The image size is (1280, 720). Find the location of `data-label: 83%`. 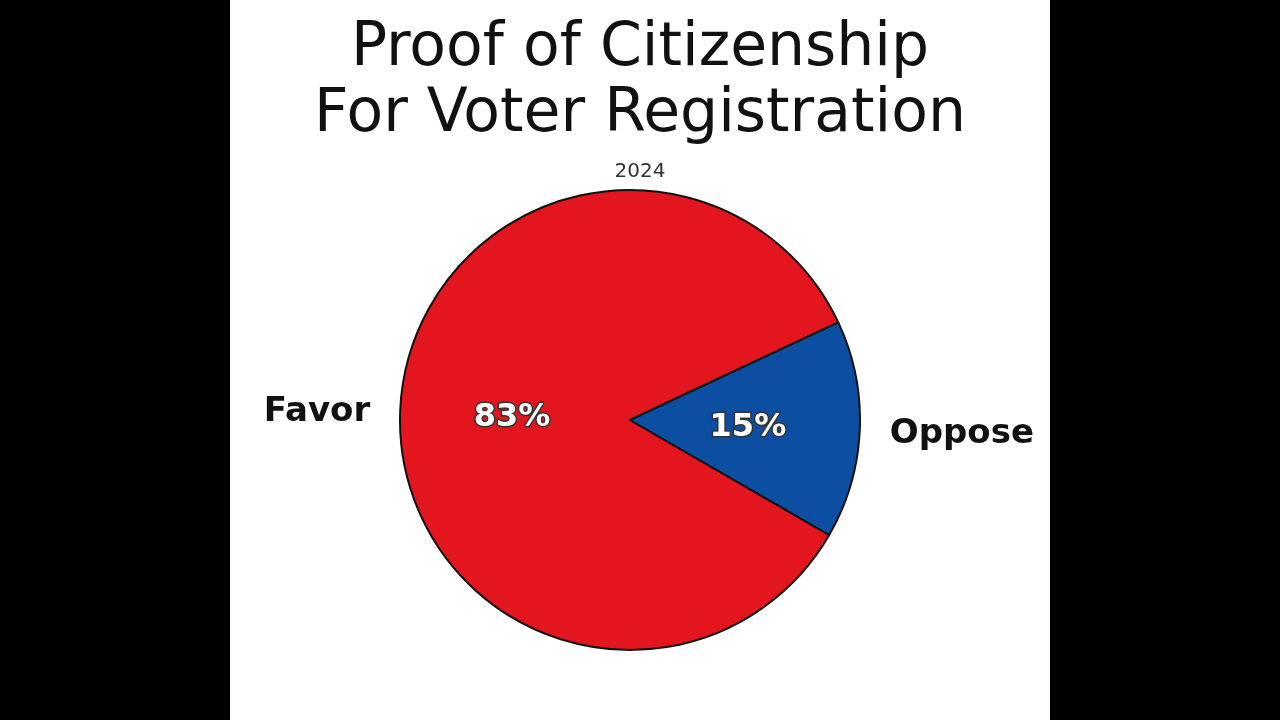

data-label: 83% is located at coordinates (512, 414).